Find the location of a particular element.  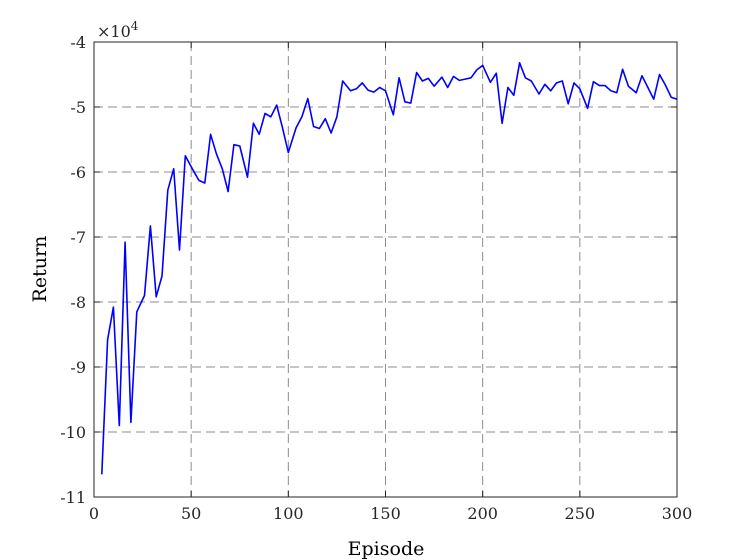

x-tick-label: 200 is located at coordinates (482, 513).